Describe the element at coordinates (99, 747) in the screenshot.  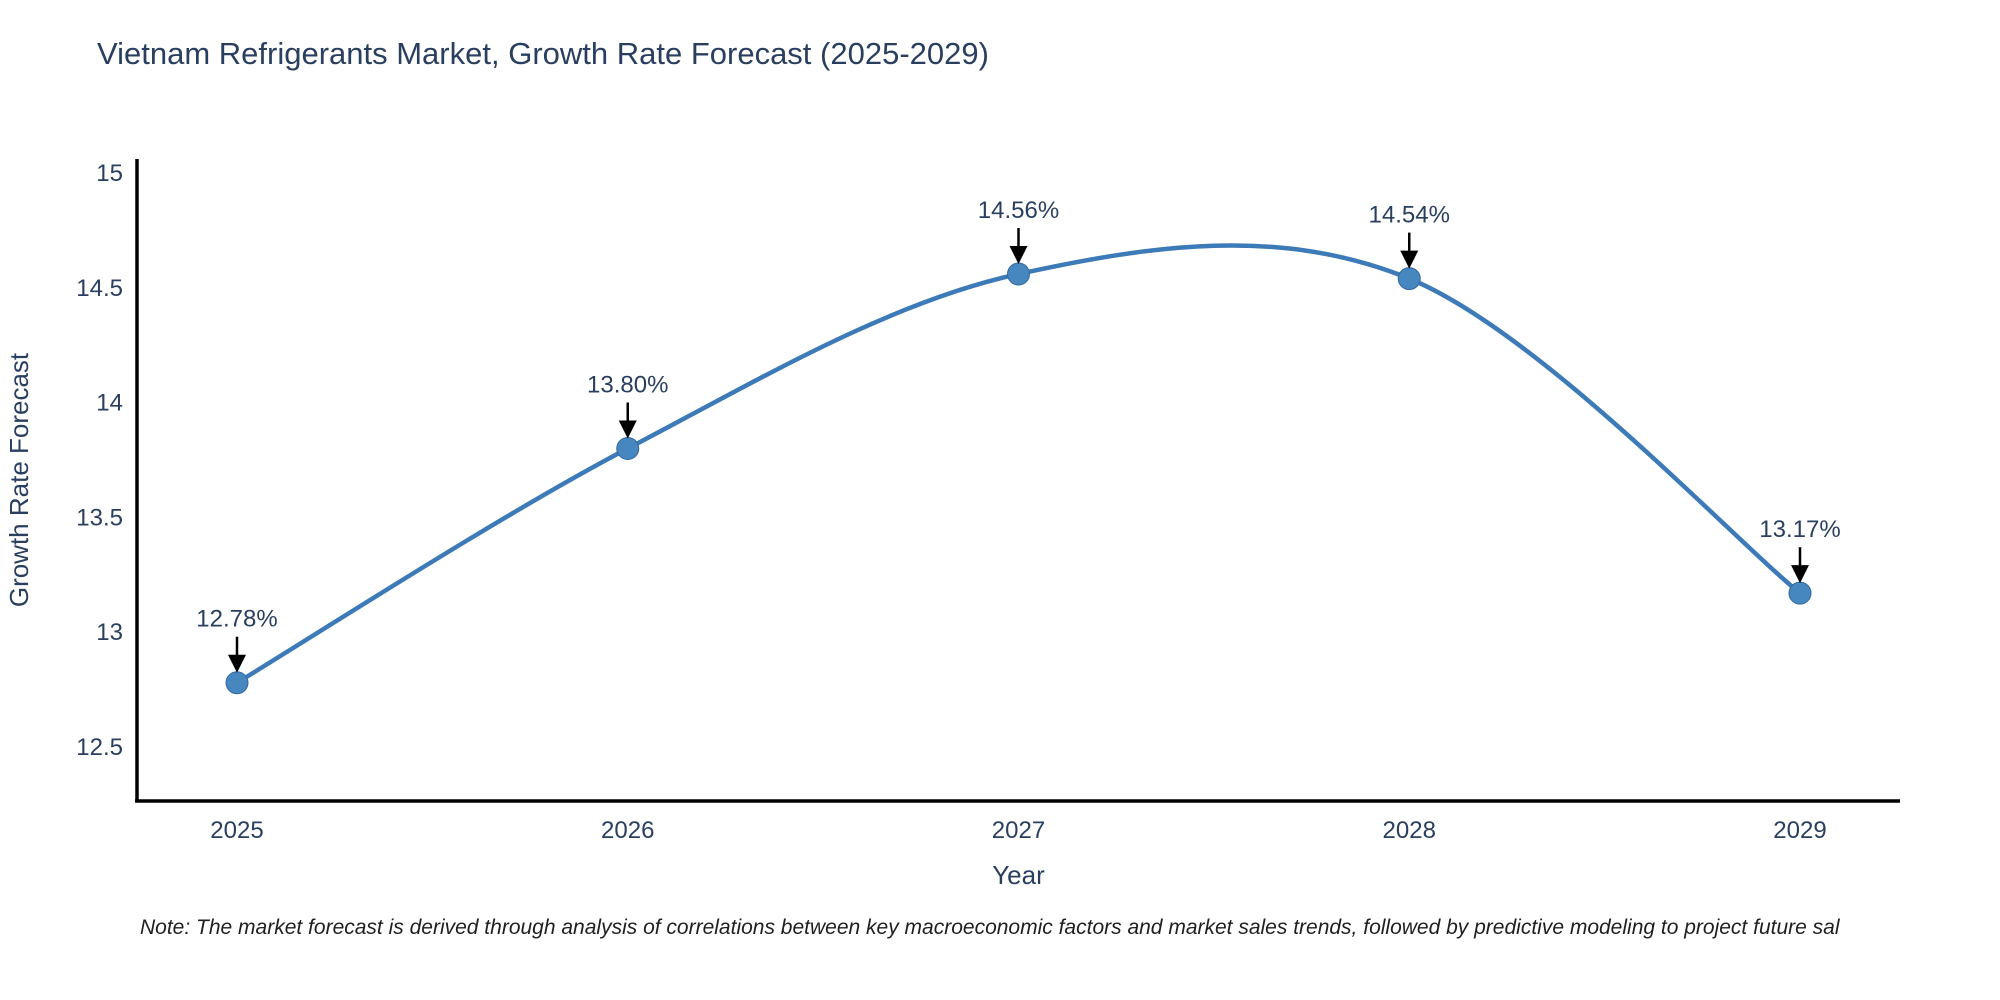
I see `y-tick-label: 12.5` at that location.